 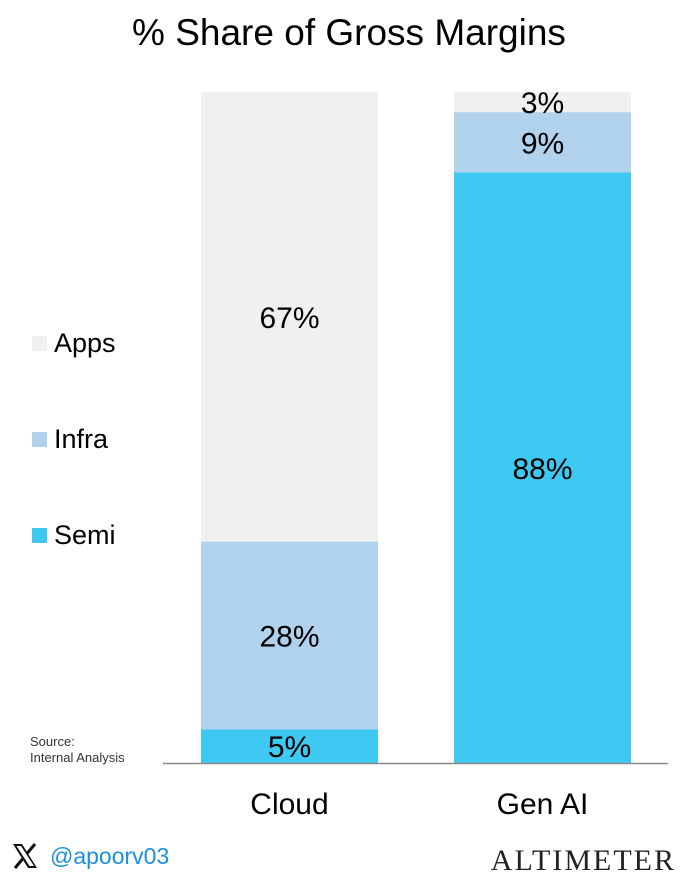 I want to click on legend-item-infra: Infra, so click(x=70, y=439).